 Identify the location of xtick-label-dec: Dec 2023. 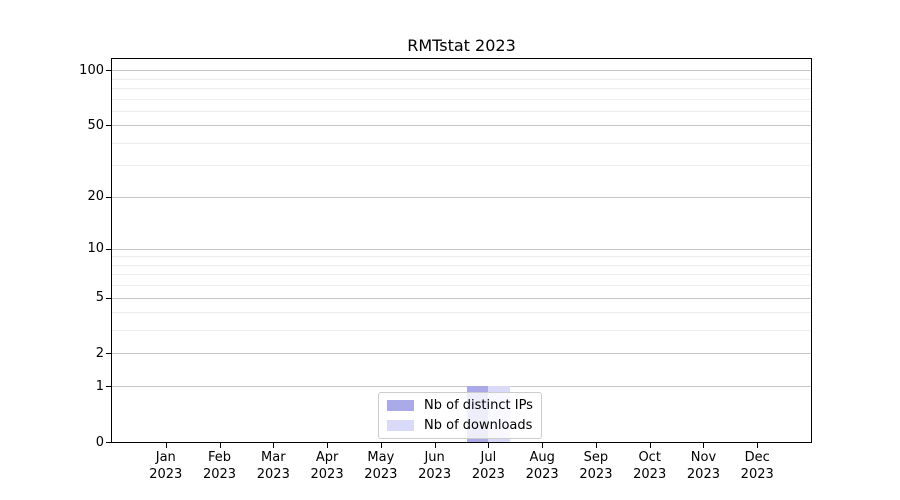
(757, 466).